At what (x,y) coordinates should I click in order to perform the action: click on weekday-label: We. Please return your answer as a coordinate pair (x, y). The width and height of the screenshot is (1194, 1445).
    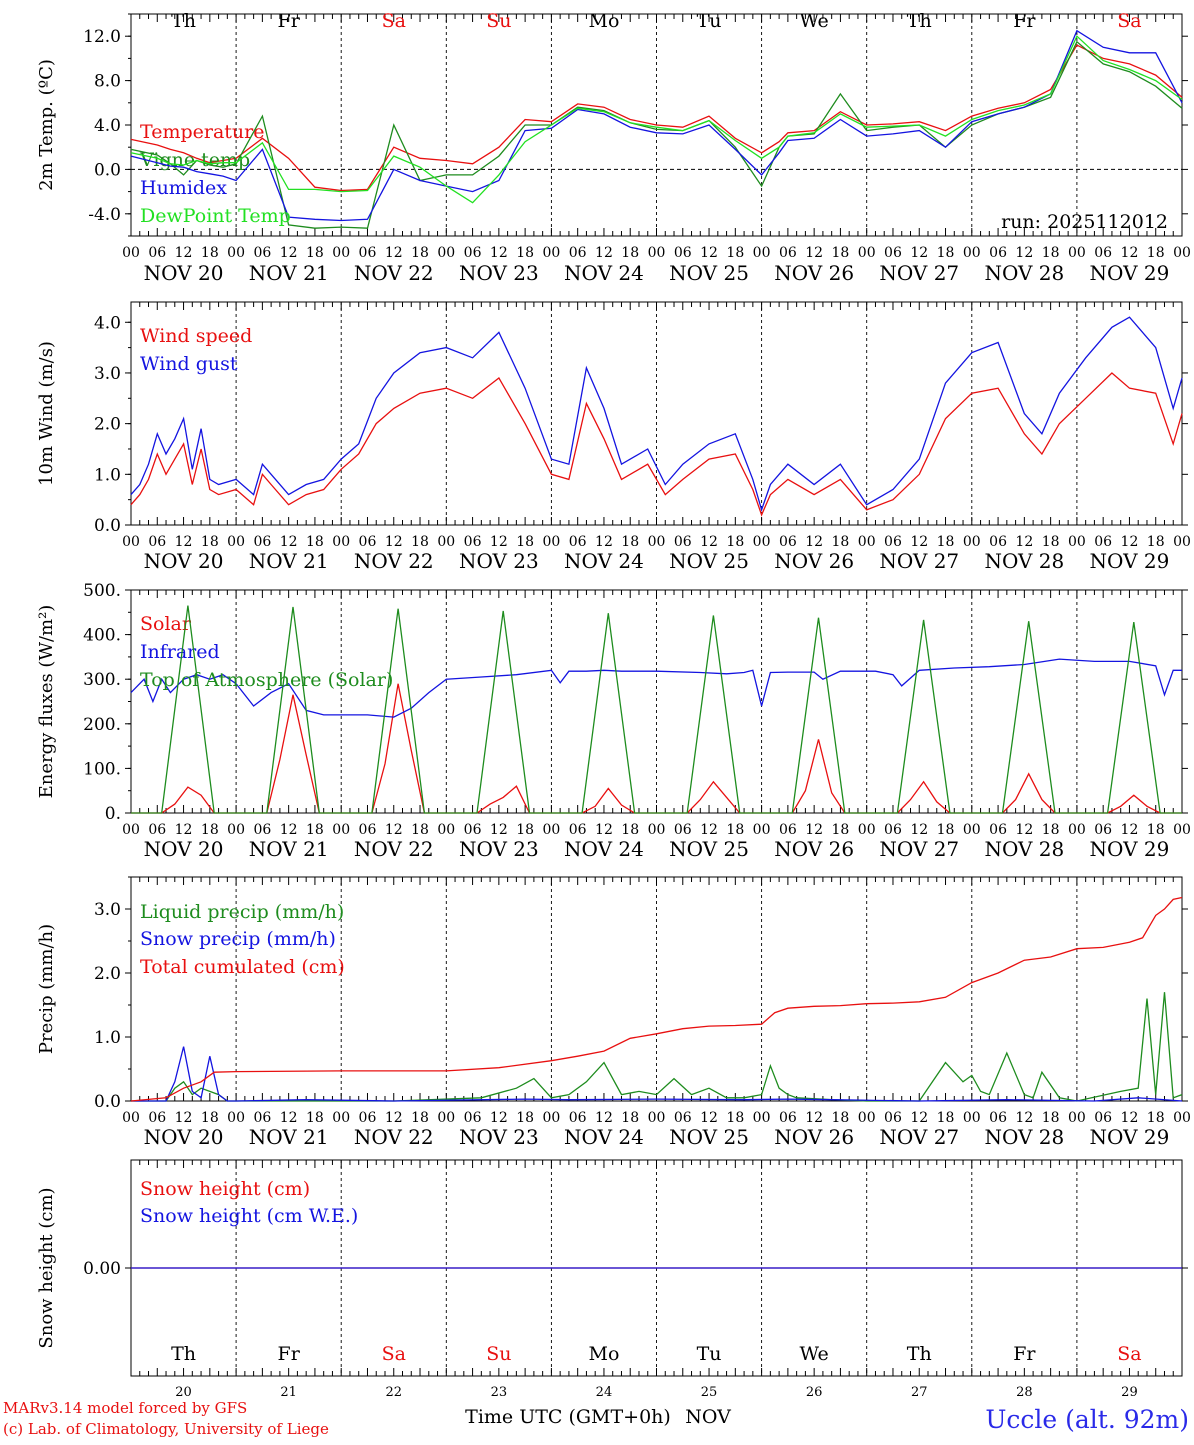
    Looking at the image, I should click on (814, 1354).